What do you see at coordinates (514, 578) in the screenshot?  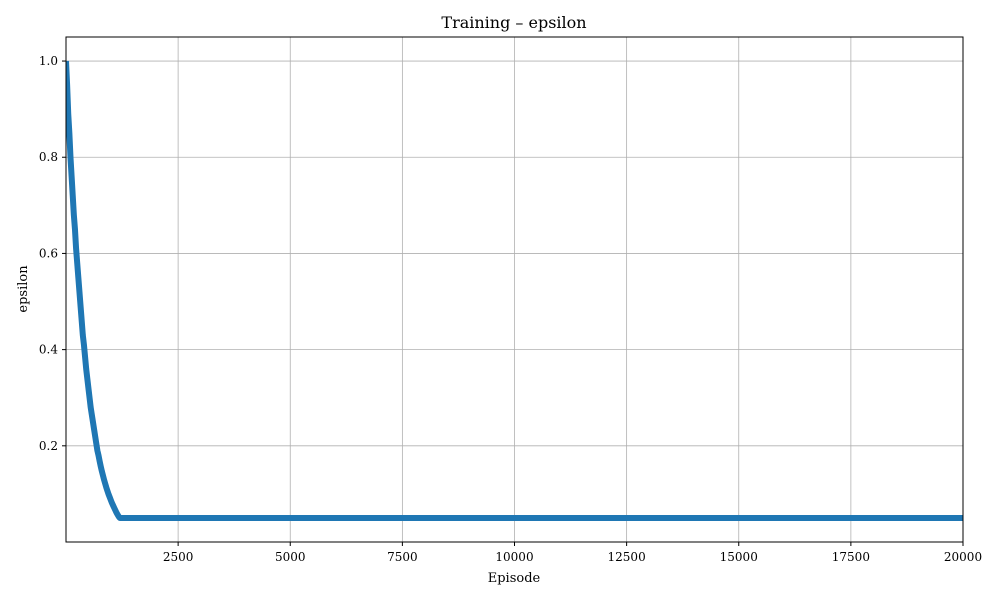 I see `x-axis-label: Episode` at bounding box center [514, 578].